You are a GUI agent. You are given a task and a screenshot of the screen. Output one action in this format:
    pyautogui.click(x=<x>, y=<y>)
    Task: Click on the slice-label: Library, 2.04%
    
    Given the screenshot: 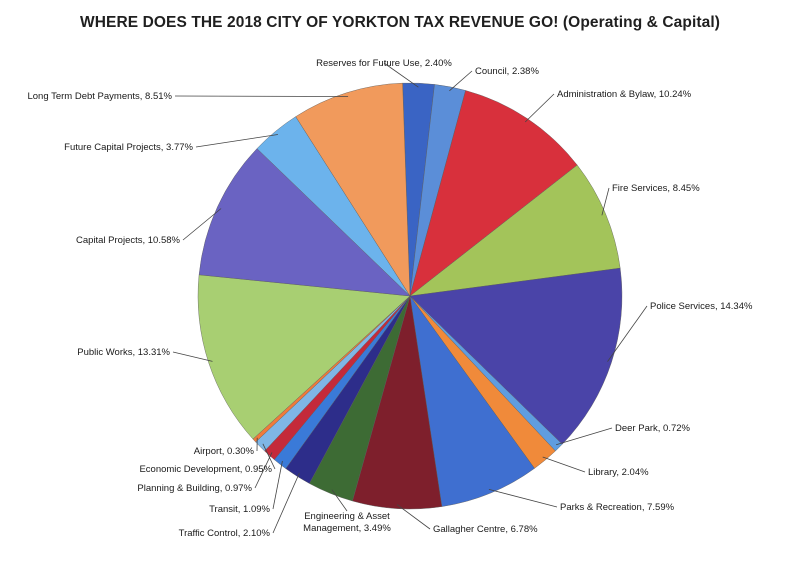 What is the action you would take?
    pyautogui.click(x=618, y=472)
    